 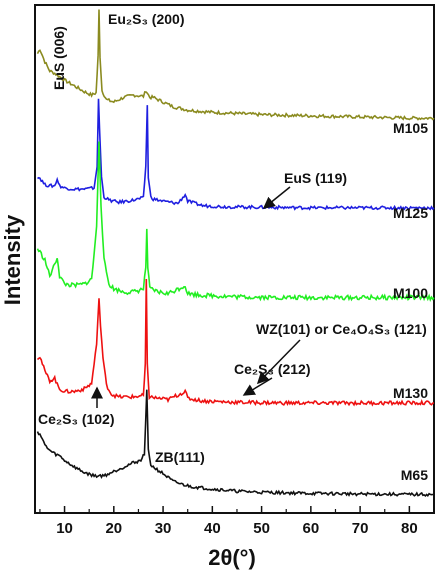 I want to click on y-axis-title: Intensity, so click(x=12, y=259).